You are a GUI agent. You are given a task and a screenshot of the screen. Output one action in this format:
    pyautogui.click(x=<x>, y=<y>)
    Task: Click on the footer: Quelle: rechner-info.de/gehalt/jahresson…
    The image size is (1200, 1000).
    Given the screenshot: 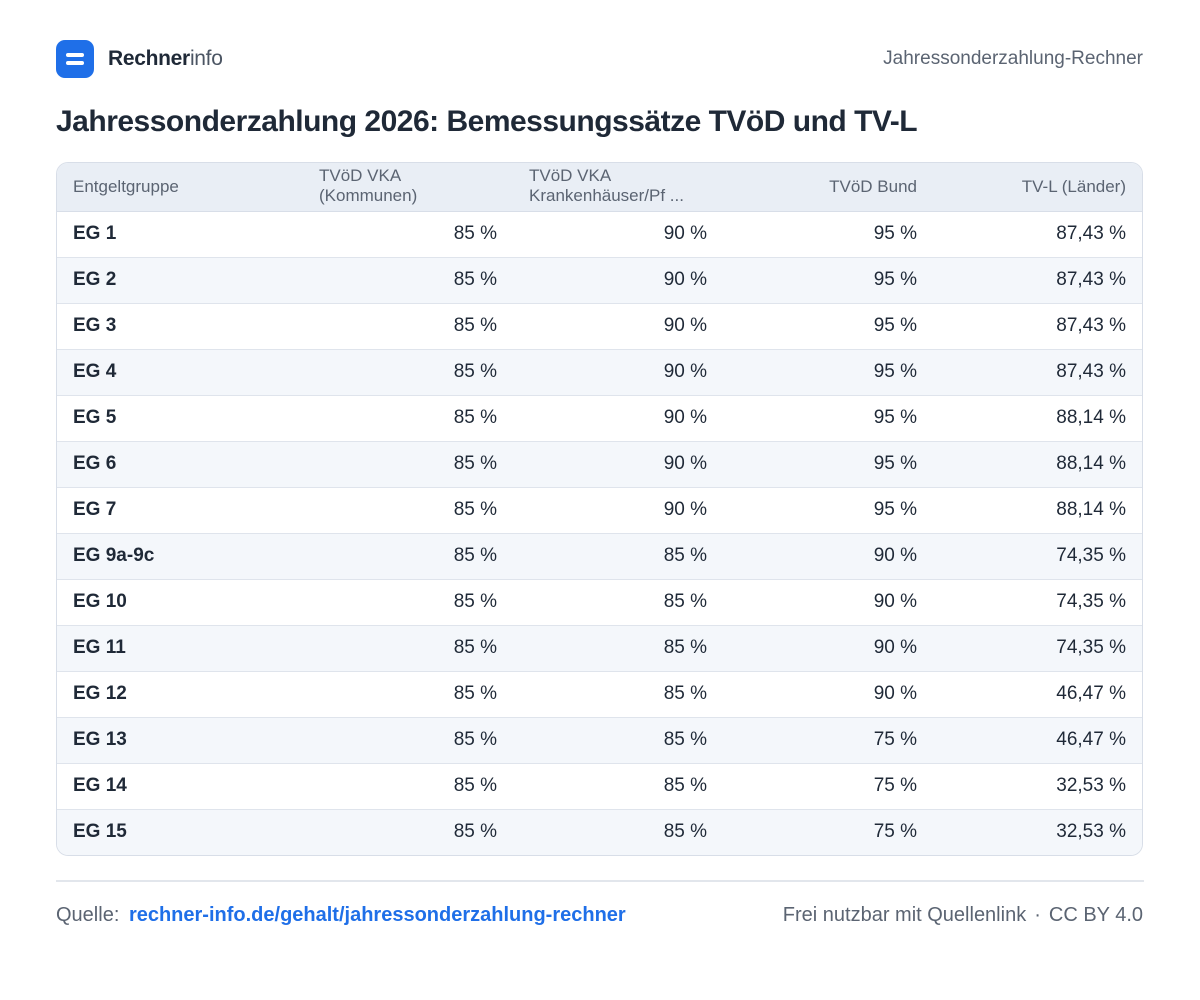 What is the action you would take?
    pyautogui.click(x=599, y=919)
    